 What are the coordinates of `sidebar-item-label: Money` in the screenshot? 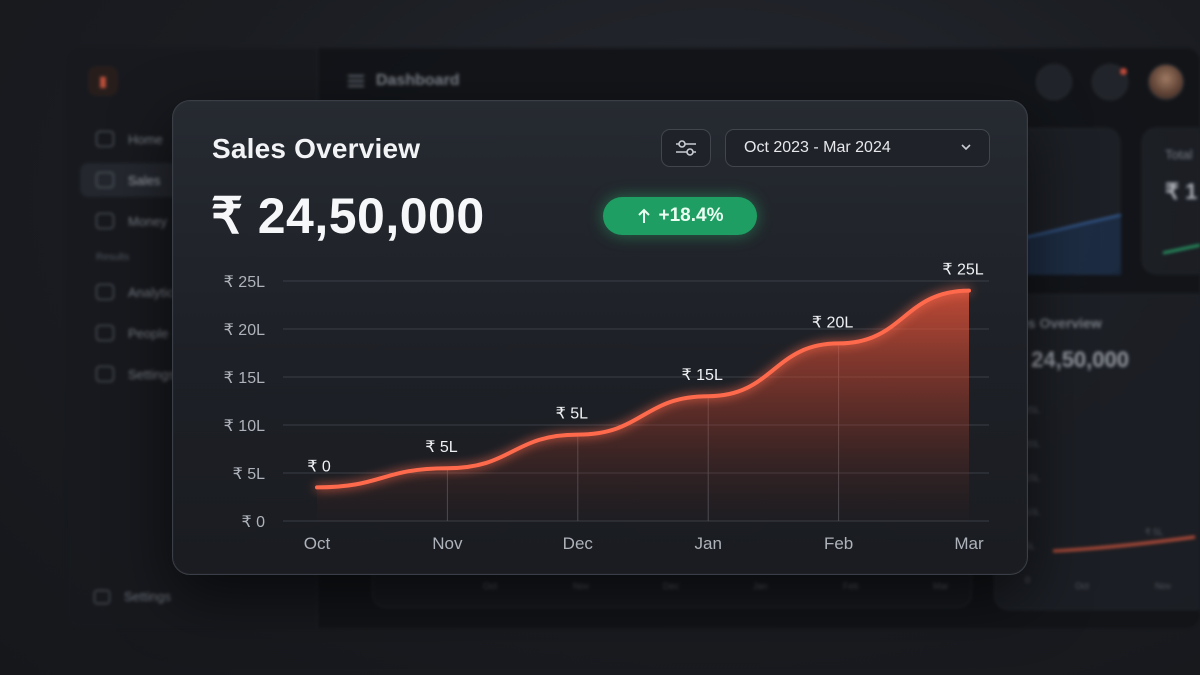 It's located at (148, 221).